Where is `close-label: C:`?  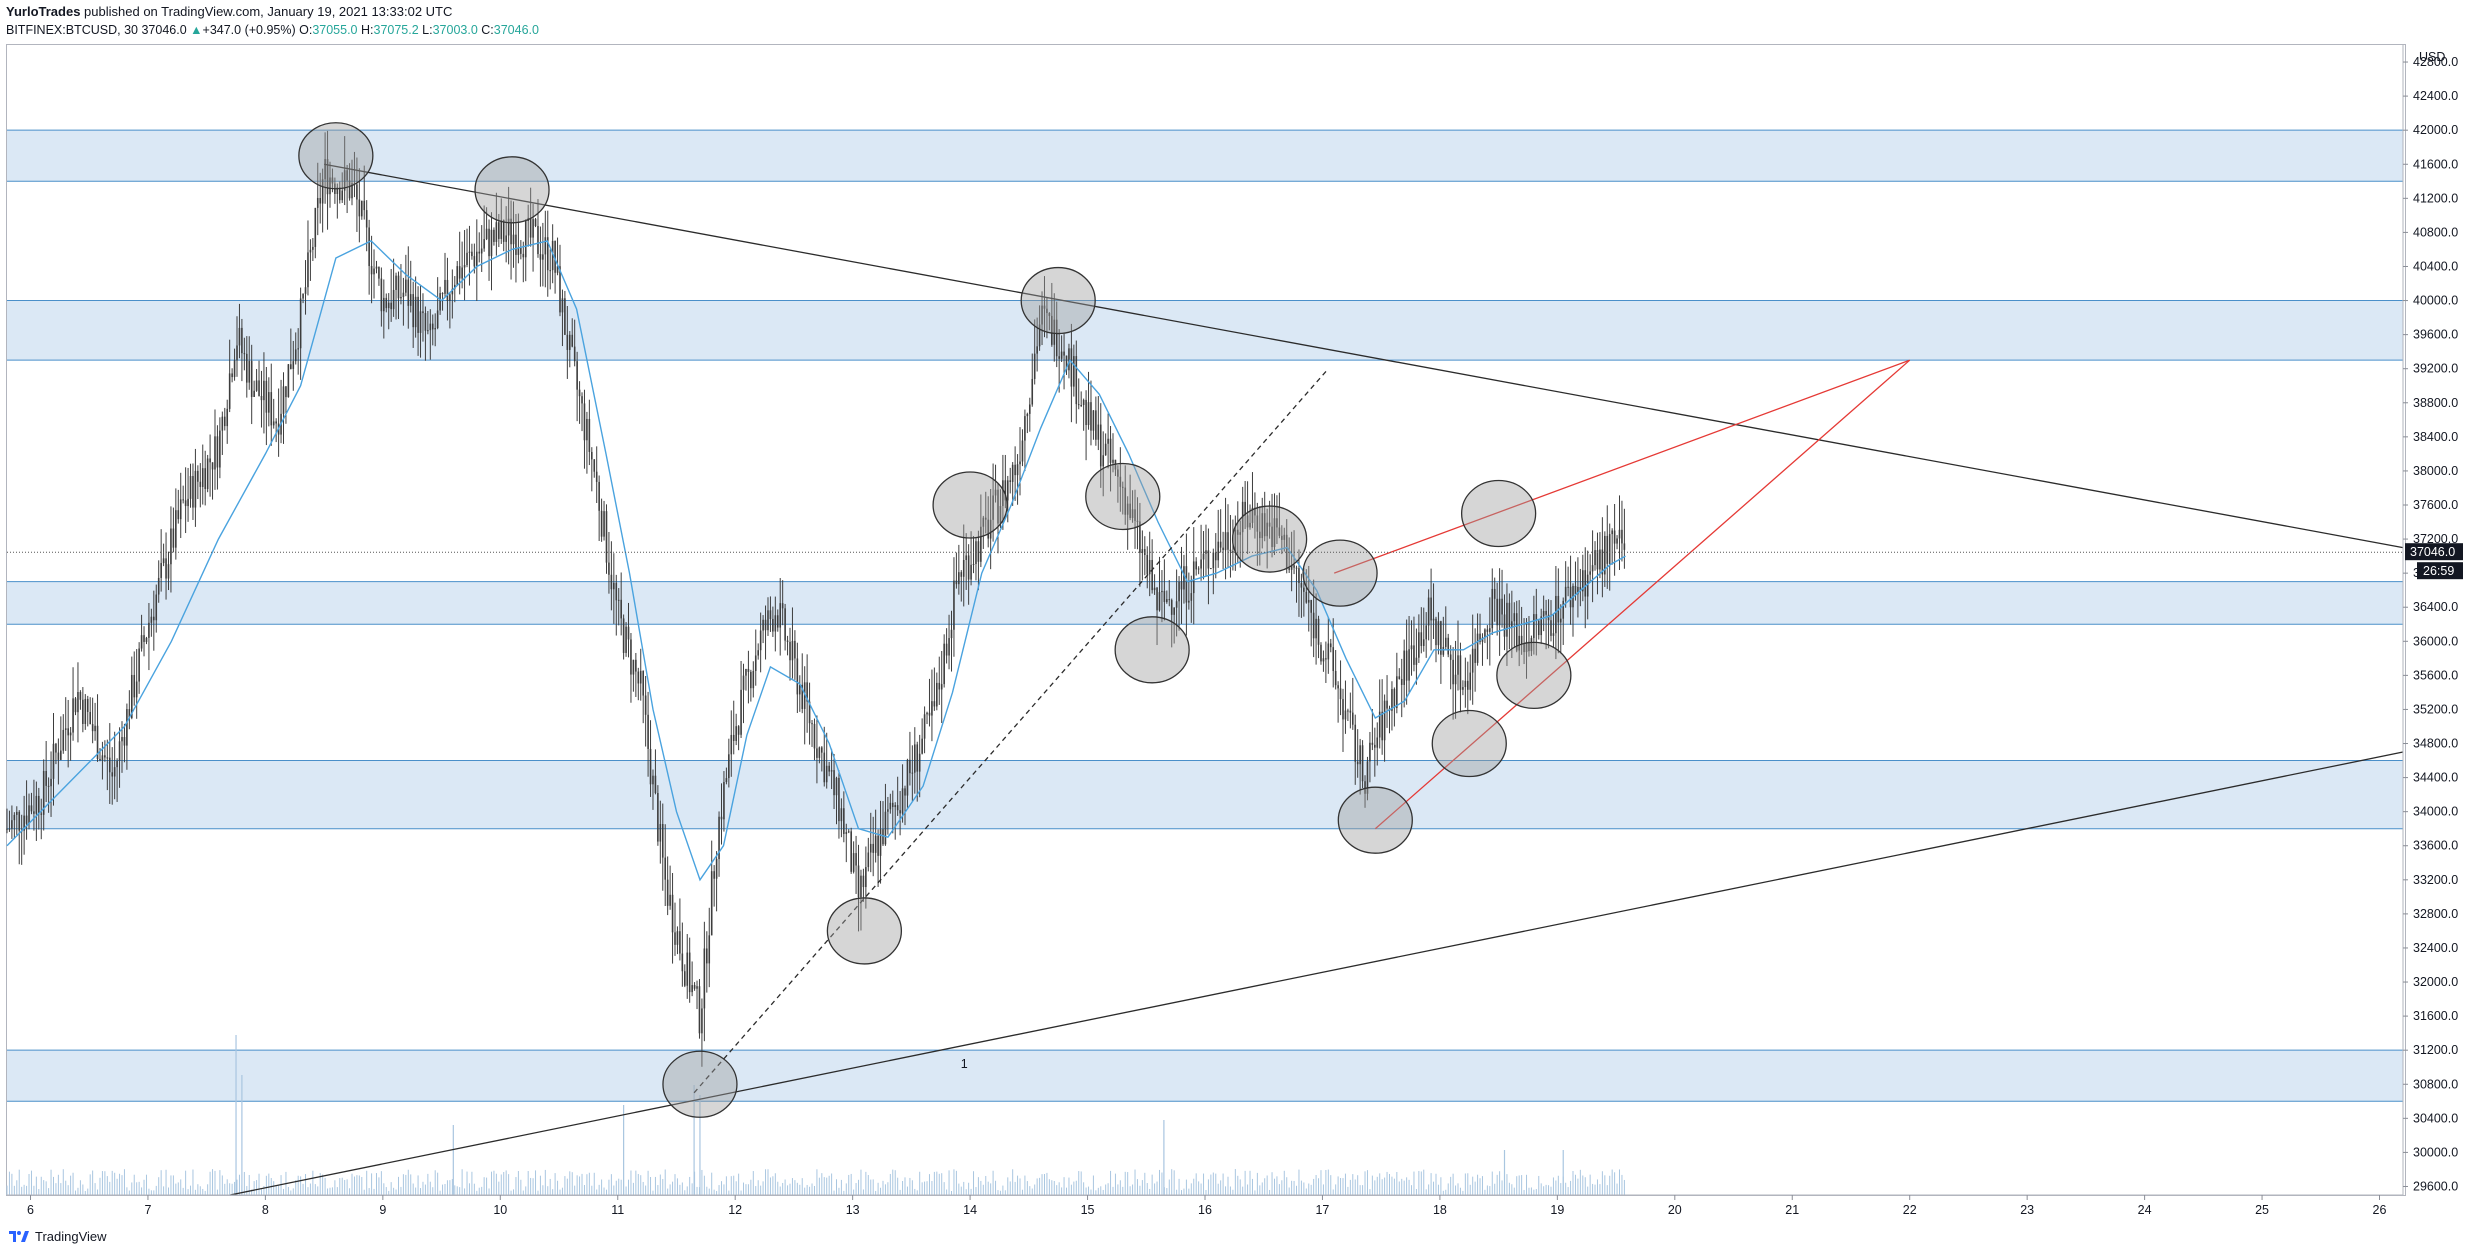
close-label: C: is located at coordinates (487, 30).